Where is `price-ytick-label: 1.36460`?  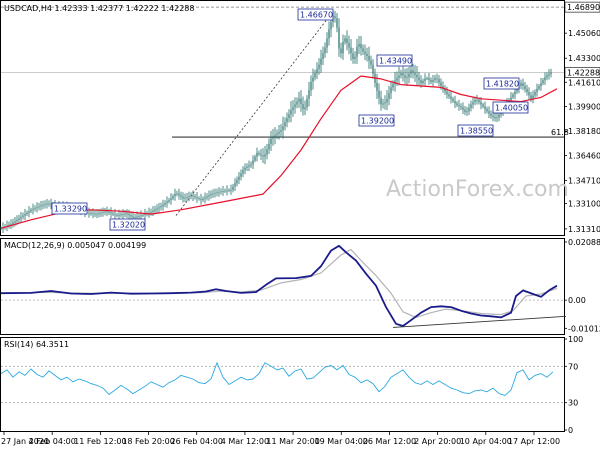
price-ytick-label: 1.36460 is located at coordinates (584, 156).